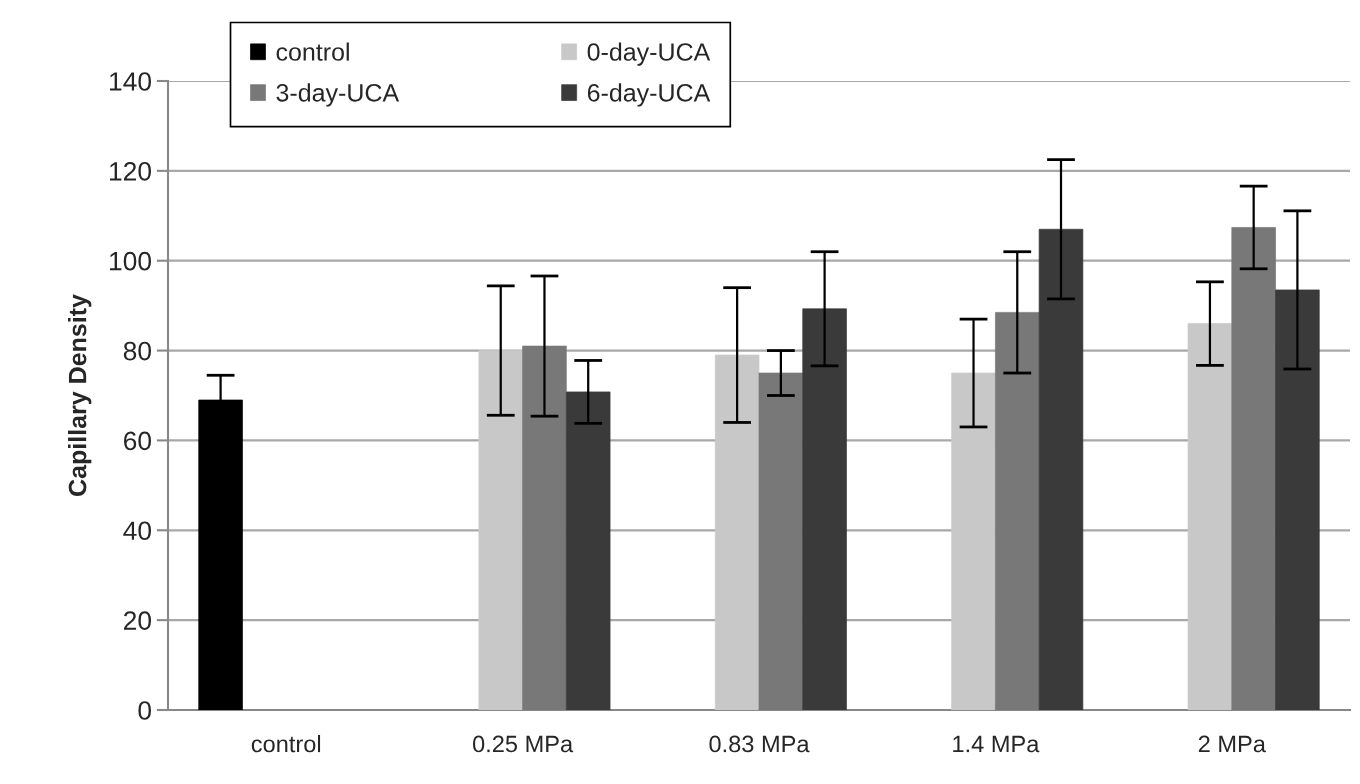  What do you see at coordinates (80, 395) in the screenshot?
I see `y-axis-title: Capillary Density` at bounding box center [80, 395].